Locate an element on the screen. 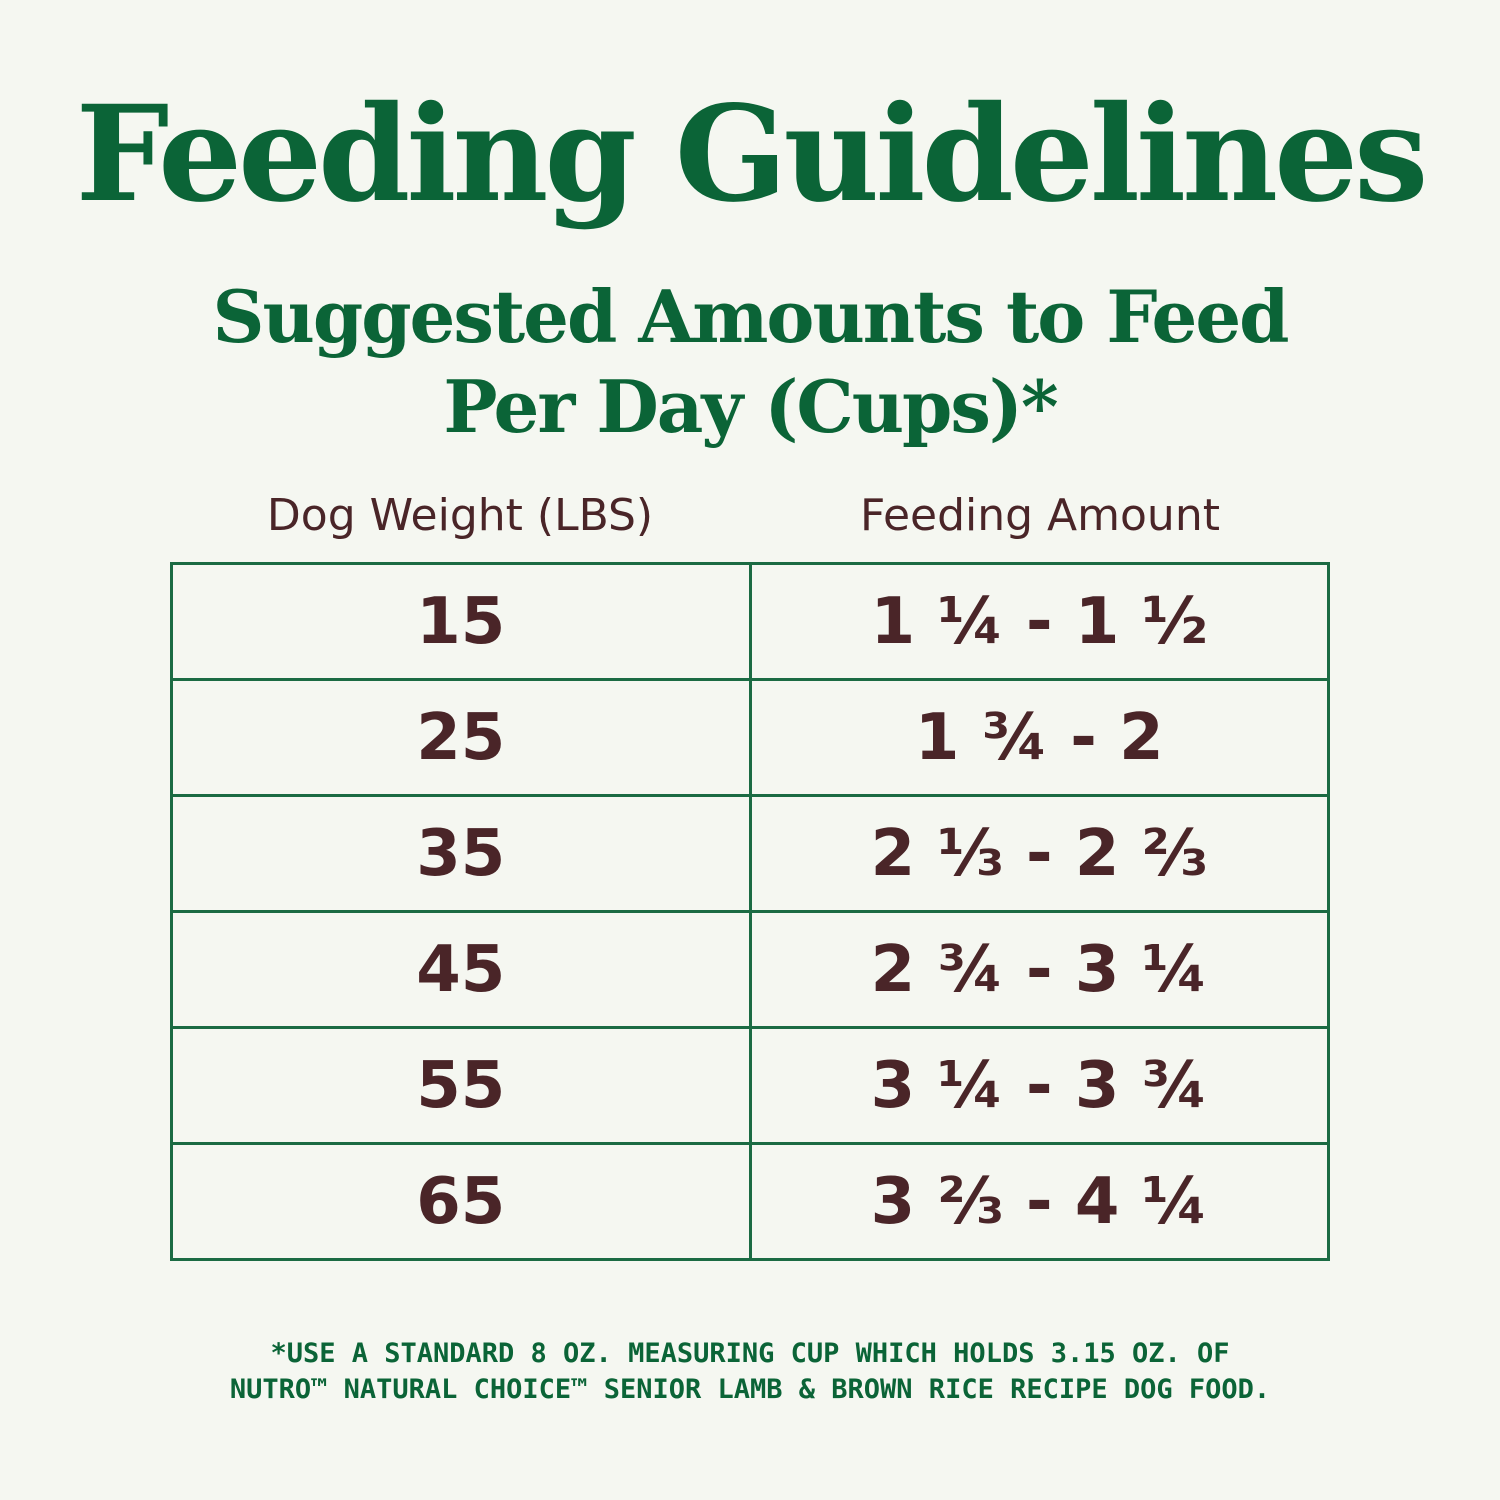 This screenshot has height=1500, width=1500. amount-cell: 2 ⅓ - 2 ⅔ is located at coordinates (1039, 853).